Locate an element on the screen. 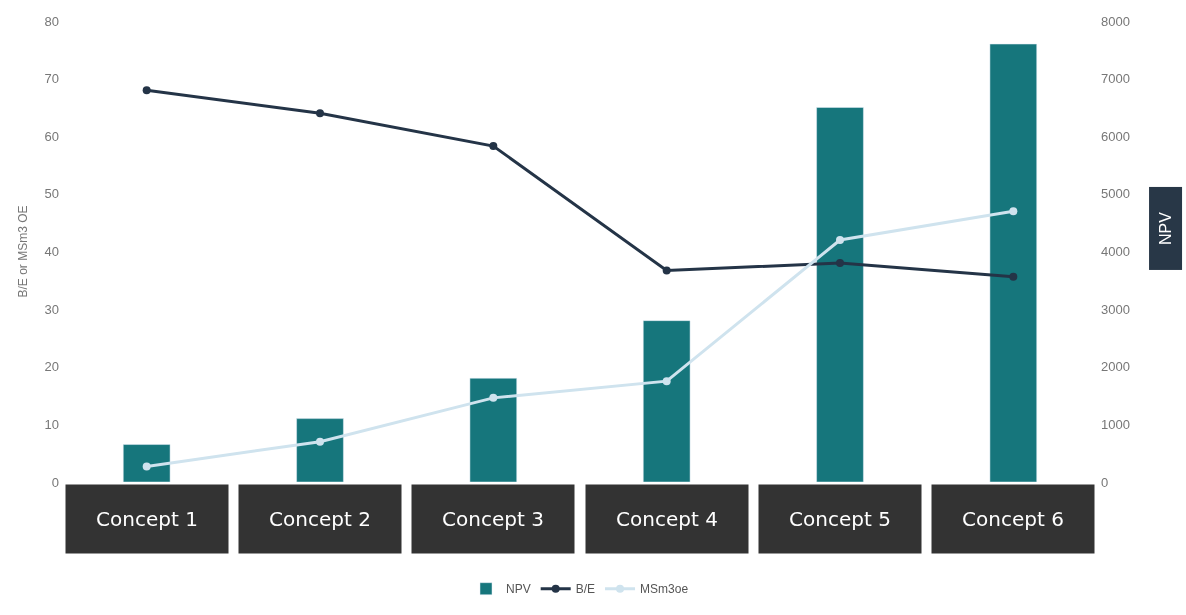 This screenshot has height=615, width=1186. y2-tick-label: 4000 is located at coordinates (1115, 252).